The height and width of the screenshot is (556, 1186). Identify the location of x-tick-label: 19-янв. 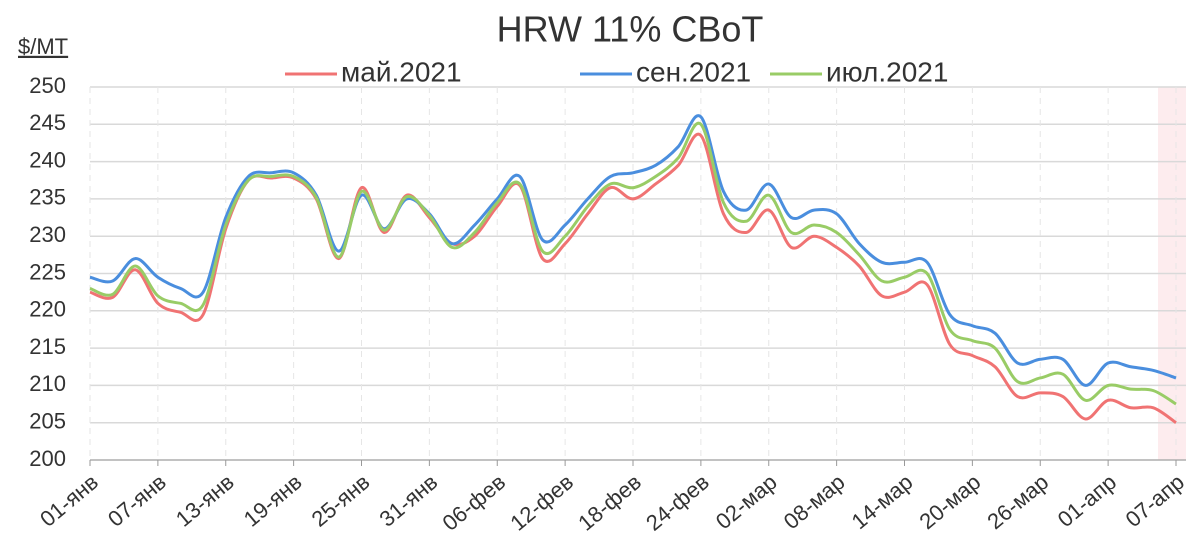
(273, 500).